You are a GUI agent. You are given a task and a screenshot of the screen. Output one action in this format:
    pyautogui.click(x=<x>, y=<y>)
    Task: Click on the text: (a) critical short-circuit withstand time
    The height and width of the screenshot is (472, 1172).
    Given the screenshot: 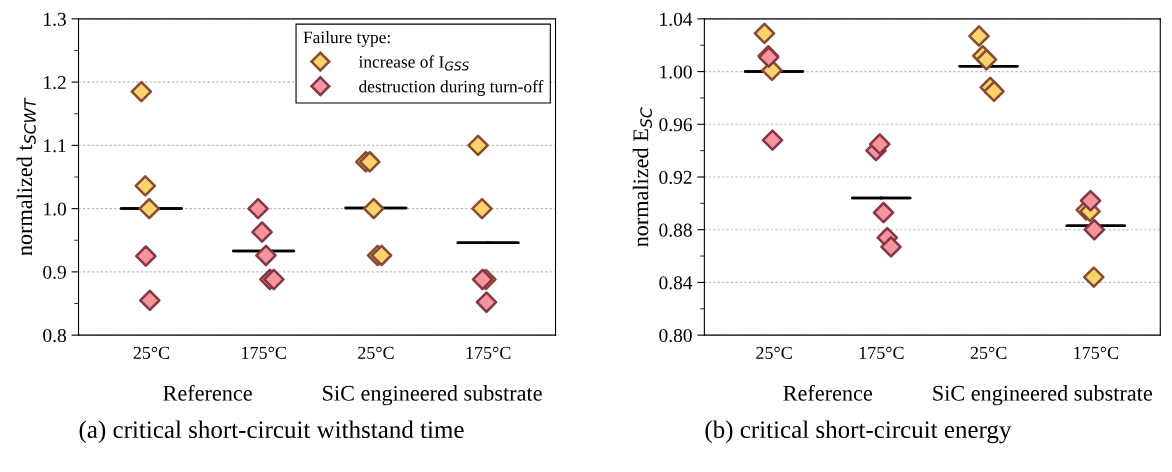 What is the action you would take?
    pyautogui.click(x=271, y=432)
    